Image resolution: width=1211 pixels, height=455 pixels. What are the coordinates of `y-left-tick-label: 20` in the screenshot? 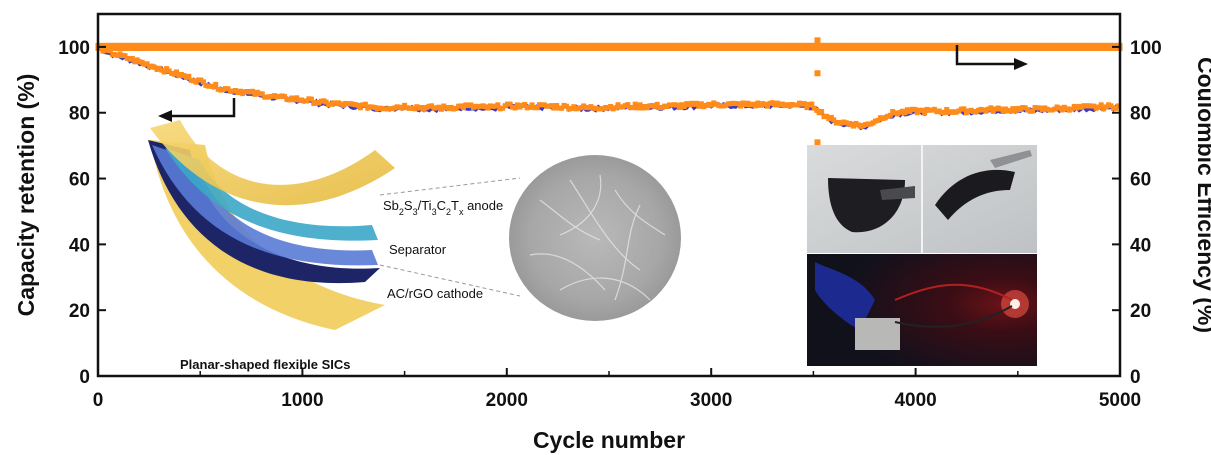 It's located at (79, 311).